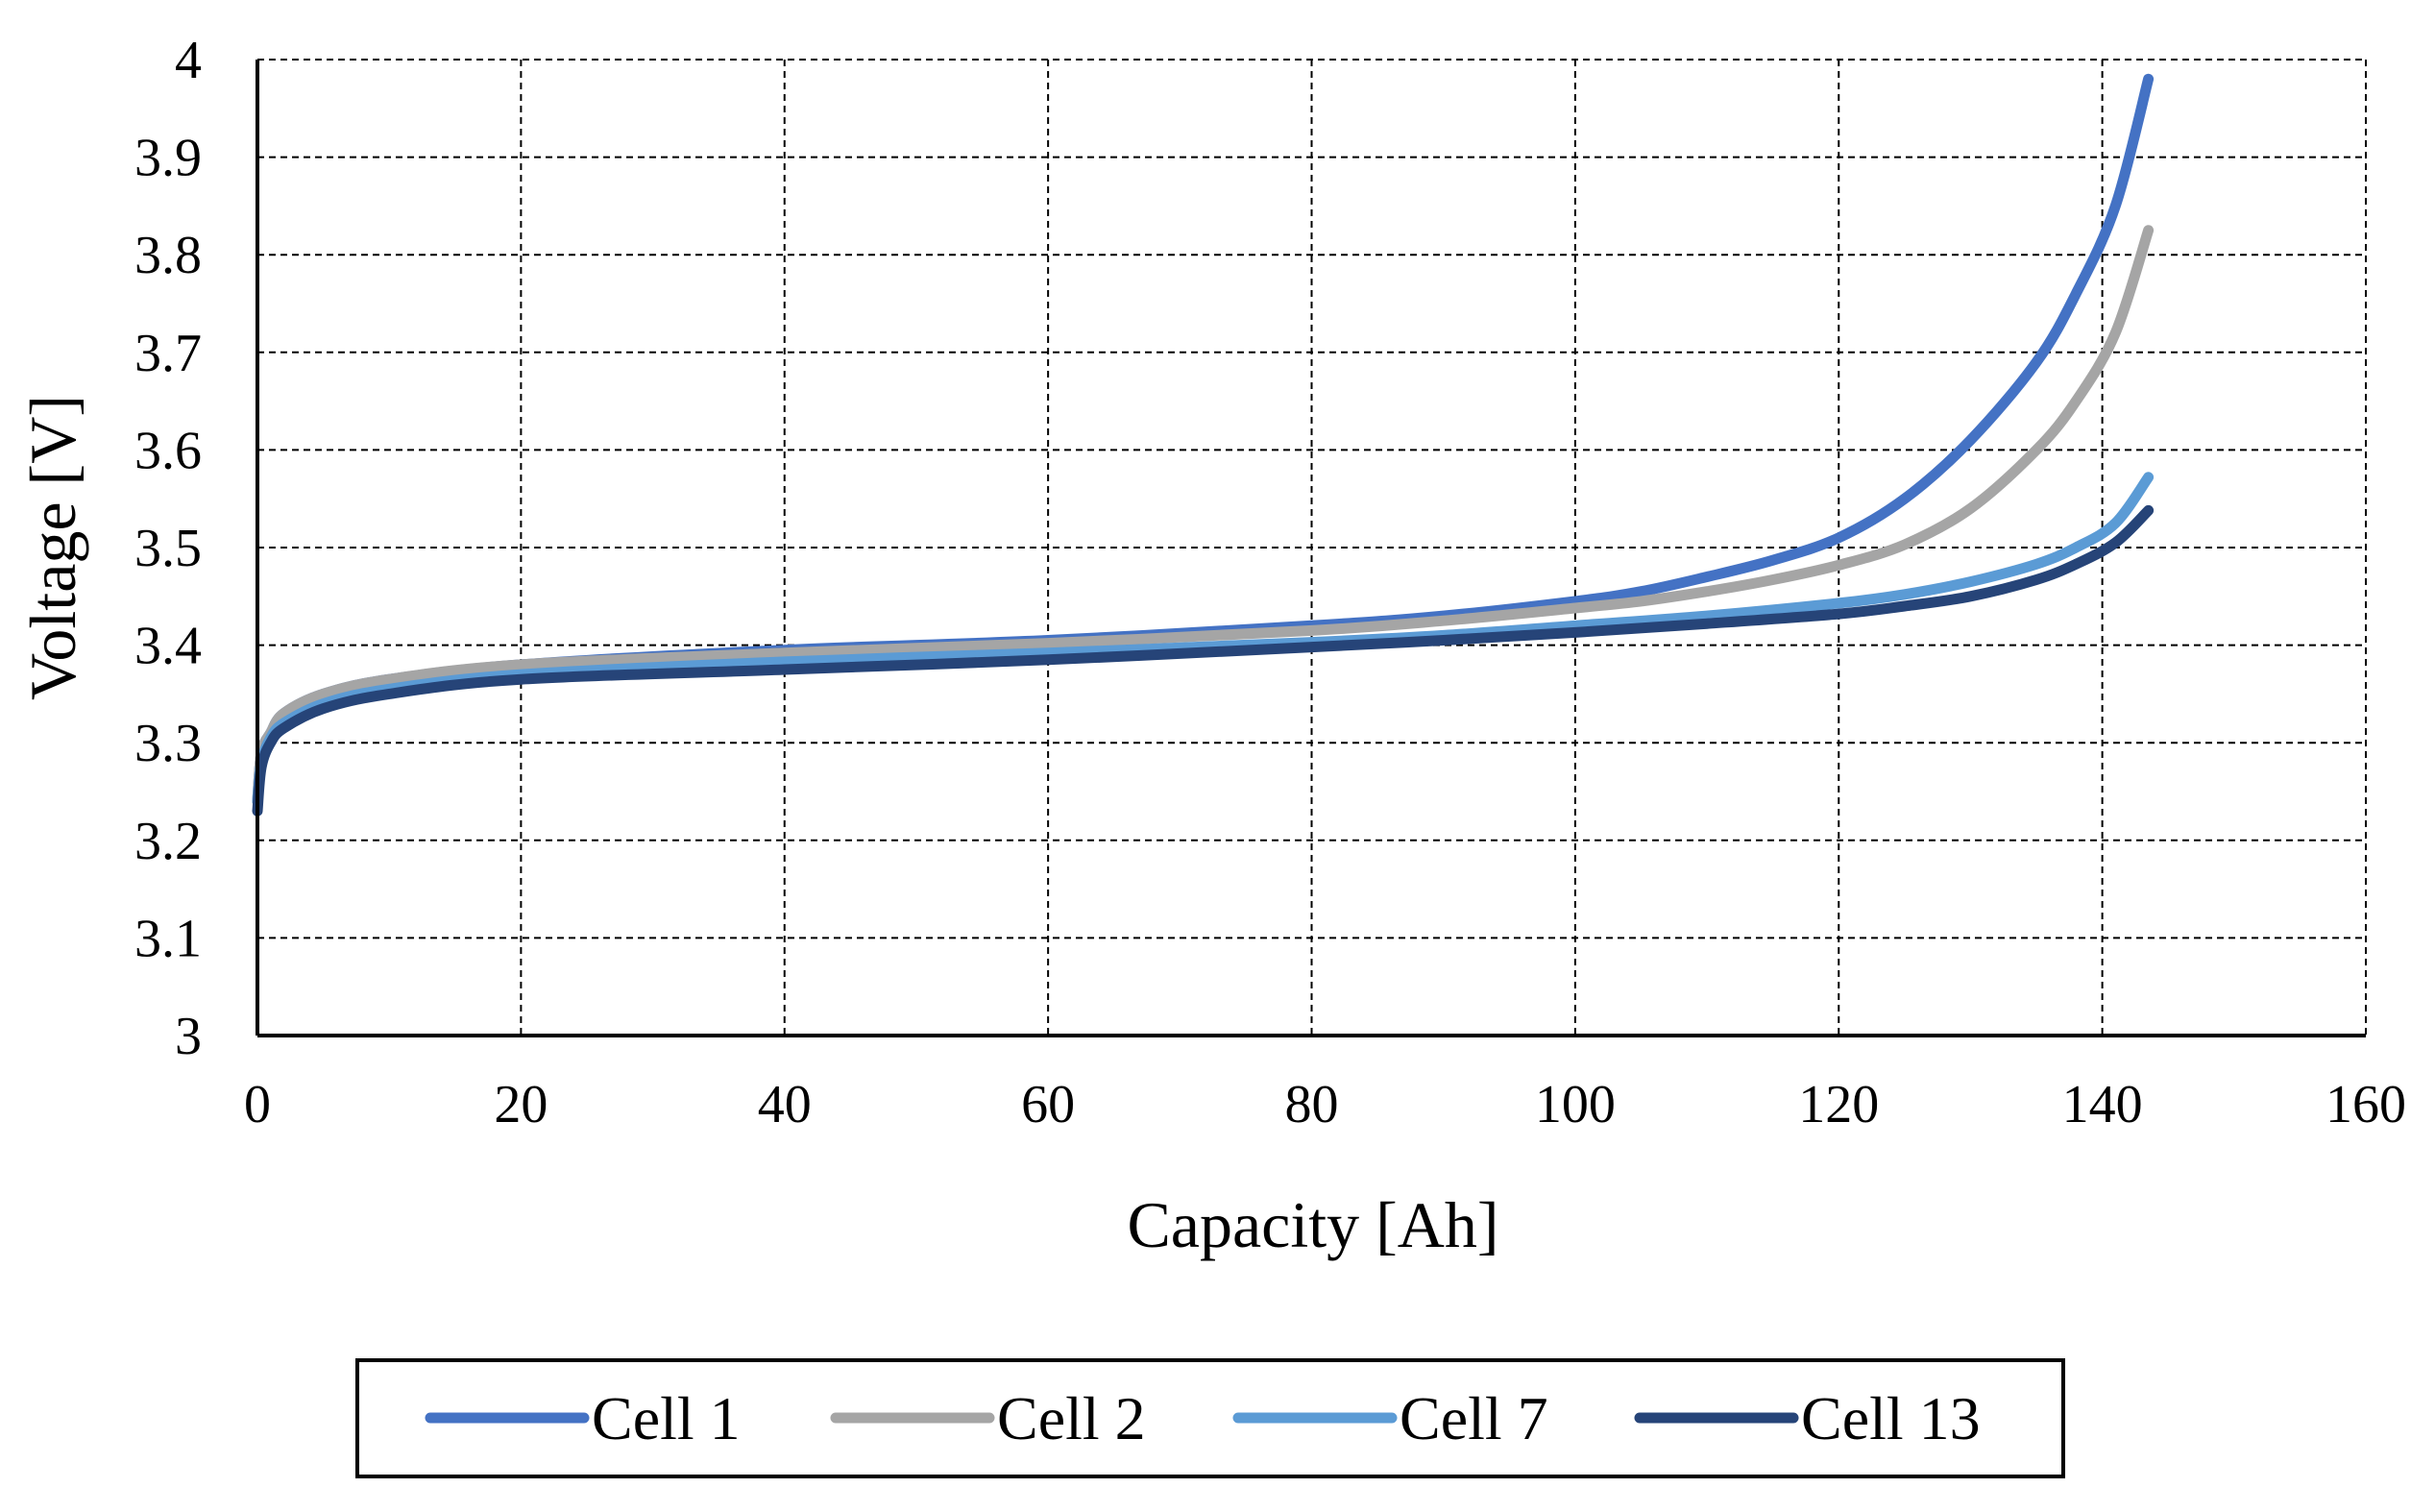 This screenshot has width=2435, height=1512. What do you see at coordinates (1838, 1104) in the screenshot?
I see `x-tick-label: 120` at bounding box center [1838, 1104].